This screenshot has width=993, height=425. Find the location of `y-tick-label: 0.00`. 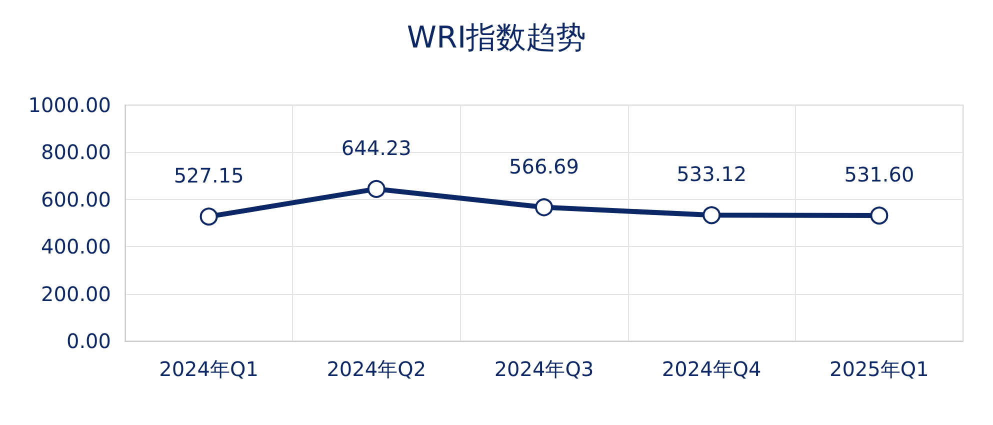

y-tick-label: 0.00 is located at coordinates (88, 341).